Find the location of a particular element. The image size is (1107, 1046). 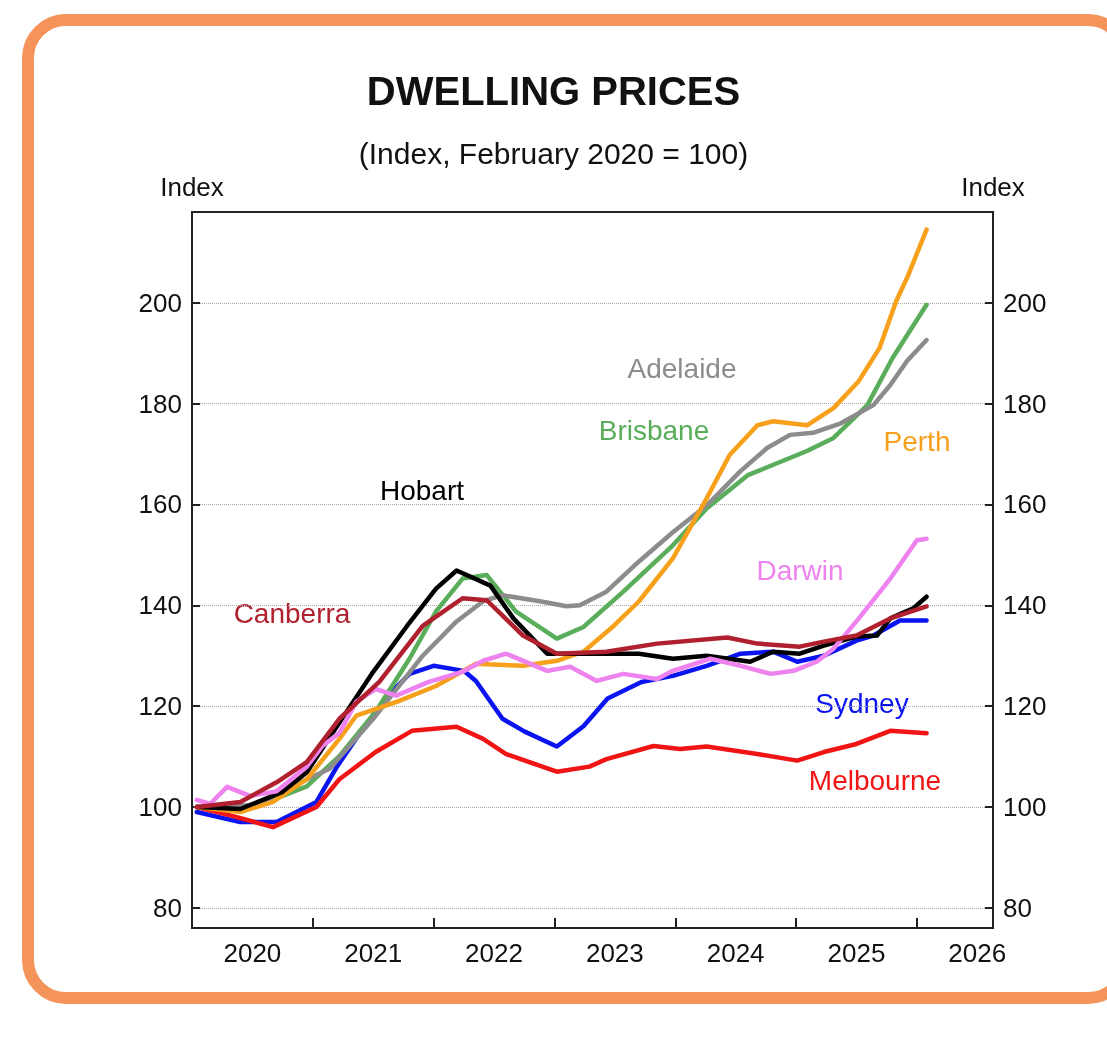

chart-title: DWELLING PRICES is located at coordinates (553, 91).